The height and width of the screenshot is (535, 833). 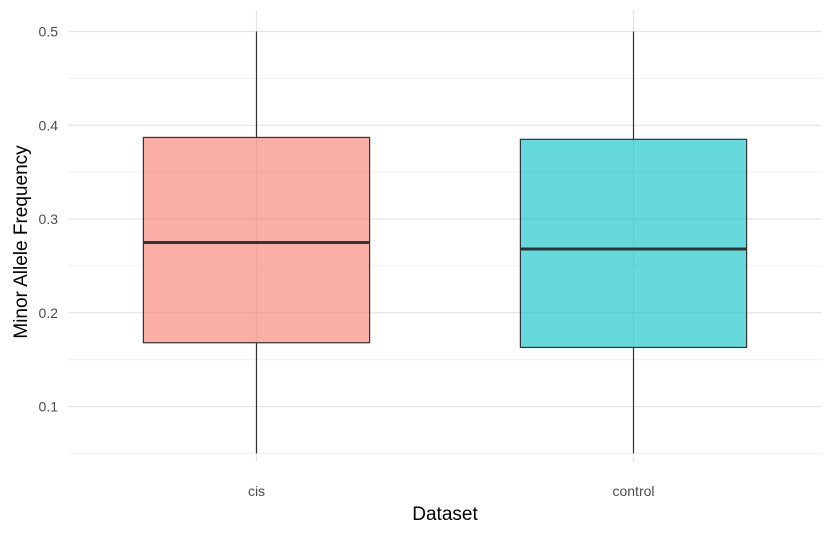 I want to click on x-axis-title: Dataset, so click(x=445, y=514).